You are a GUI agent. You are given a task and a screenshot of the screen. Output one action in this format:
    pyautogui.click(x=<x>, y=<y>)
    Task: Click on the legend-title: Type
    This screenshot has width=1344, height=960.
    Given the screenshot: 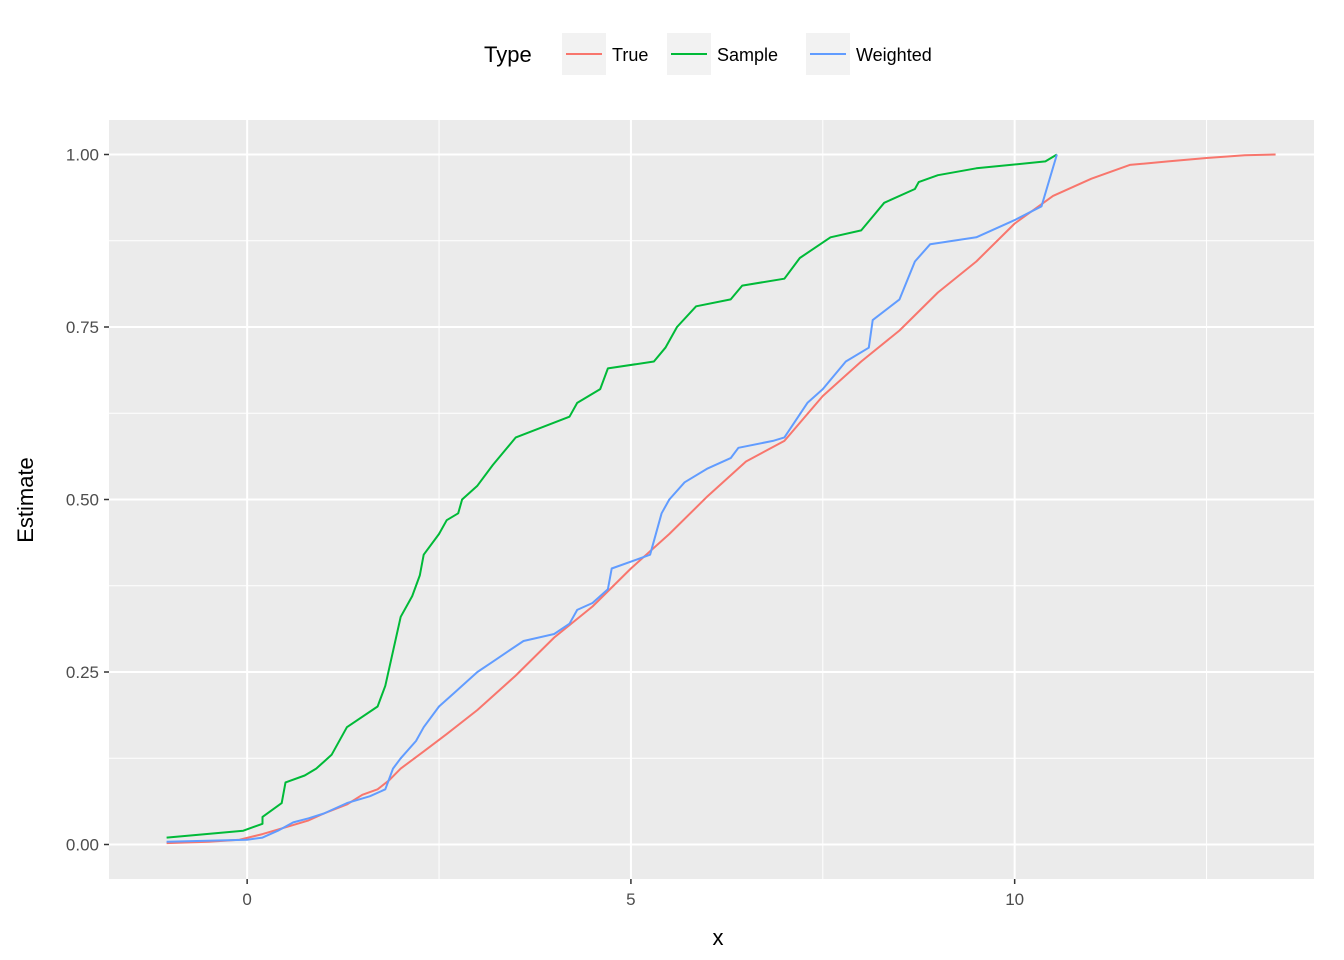 What is the action you would take?
    pyautogui.click(x=508, y=54)
    